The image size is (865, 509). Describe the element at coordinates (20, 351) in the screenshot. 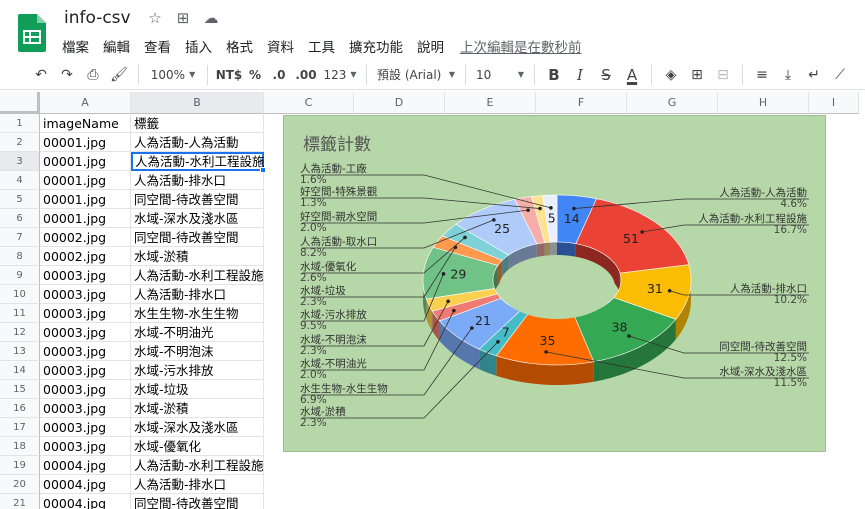

I see `row-header: 13` at that location.